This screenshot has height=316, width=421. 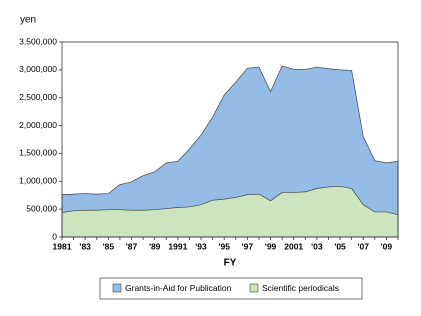 What do you see at coordinates (132, 246) in the screenshot?
I see `x-tick-label: '87` at bounding box center [132, 246].